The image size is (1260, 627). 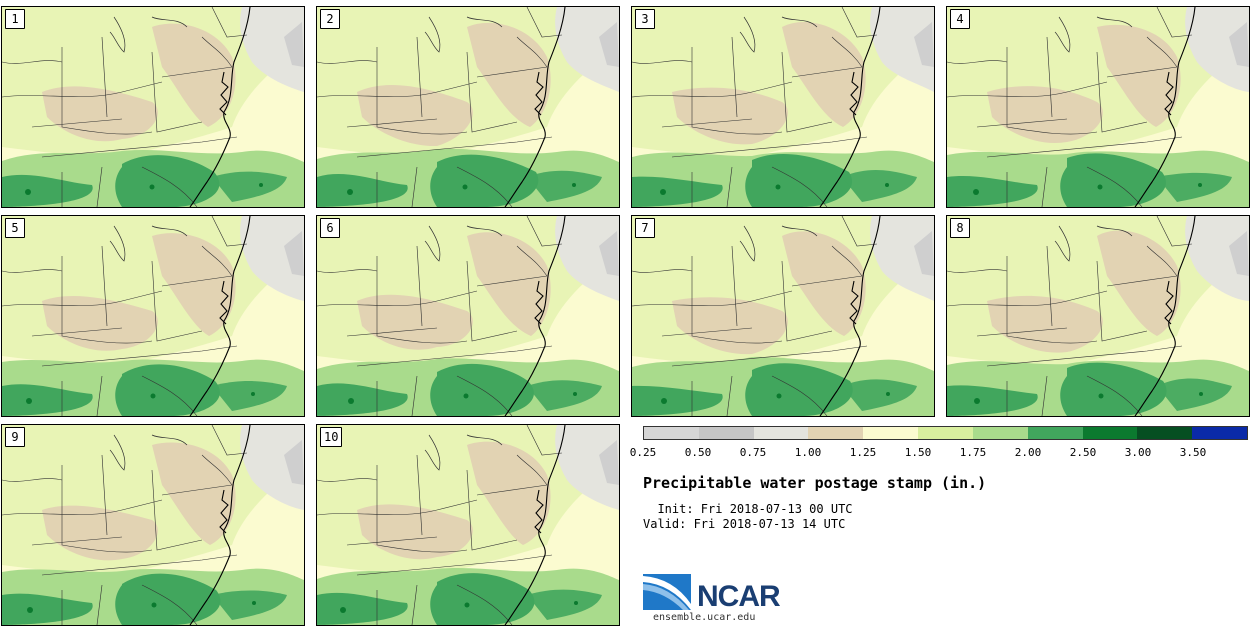 What do you see at coordinates (698, 452) in the screenshot?
I see `colorbar-tick-label: 0.50` at bounding box center [698, 452].